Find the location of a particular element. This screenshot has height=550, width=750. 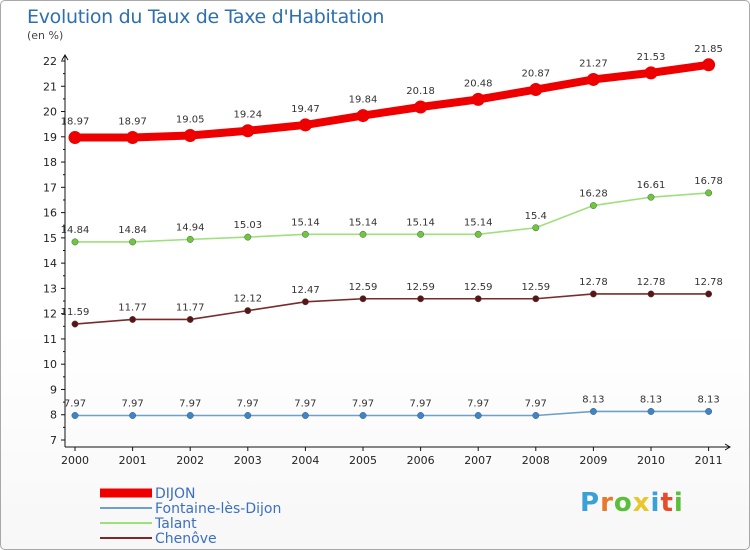

data-label: 16.78 is located at coordinates (708, 181).